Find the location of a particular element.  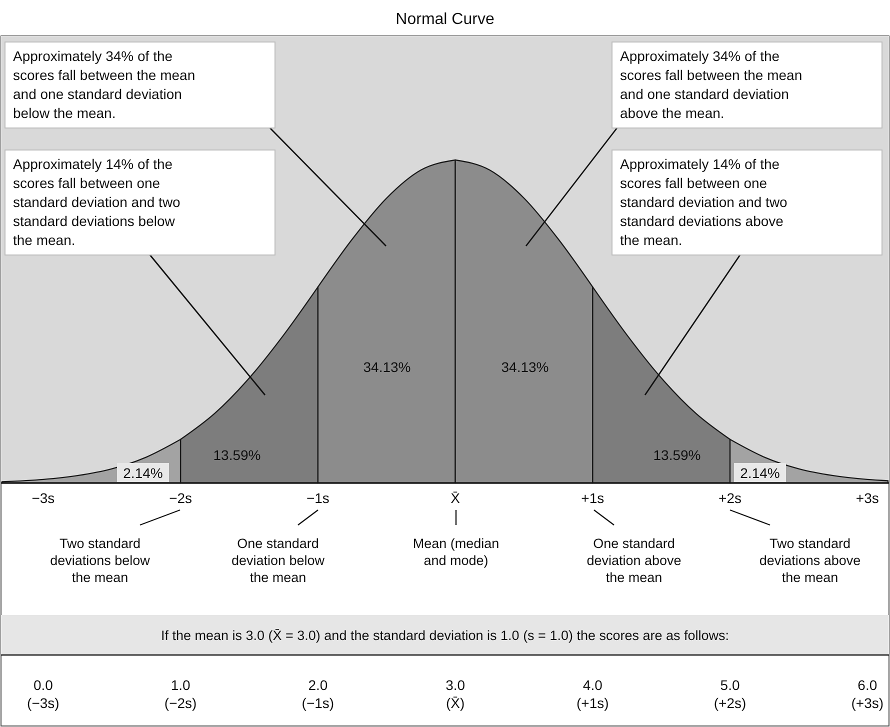

text: 4.0 (+1s) is located at coordinates (592, 694).